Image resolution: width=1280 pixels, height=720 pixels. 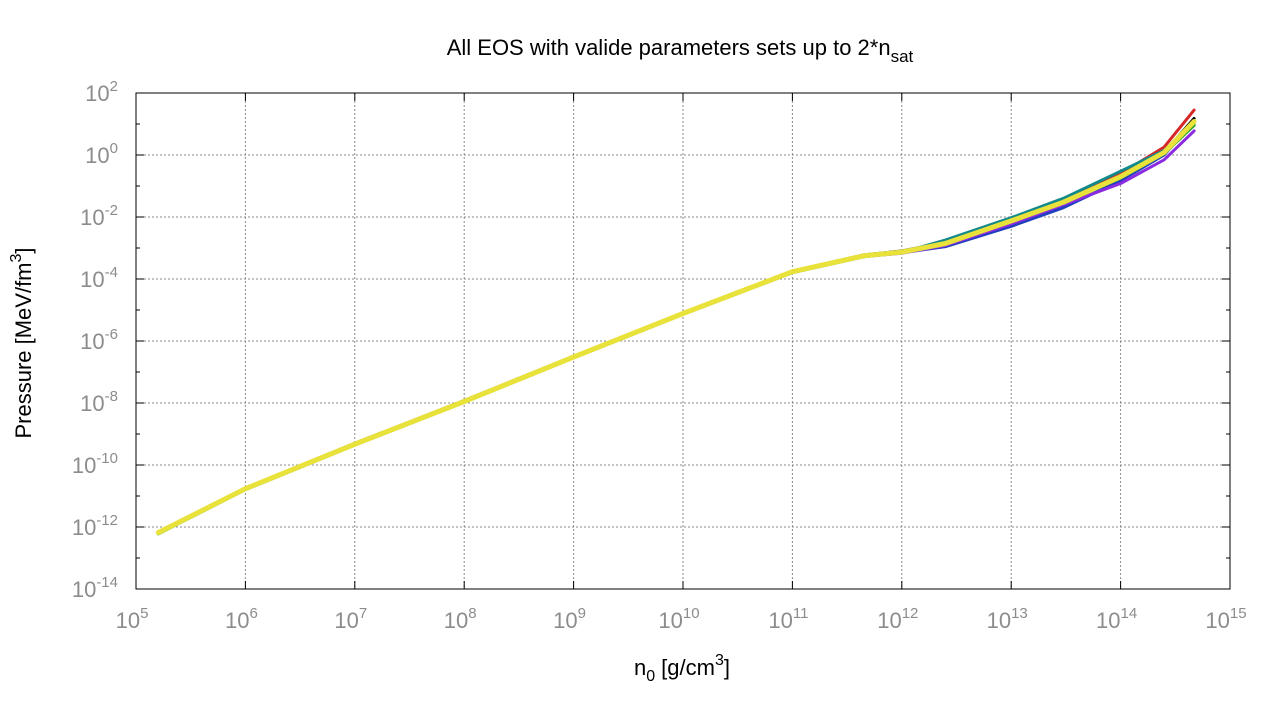 I want to click on chart-title-subscript: sat, so click(x=902, y=56).